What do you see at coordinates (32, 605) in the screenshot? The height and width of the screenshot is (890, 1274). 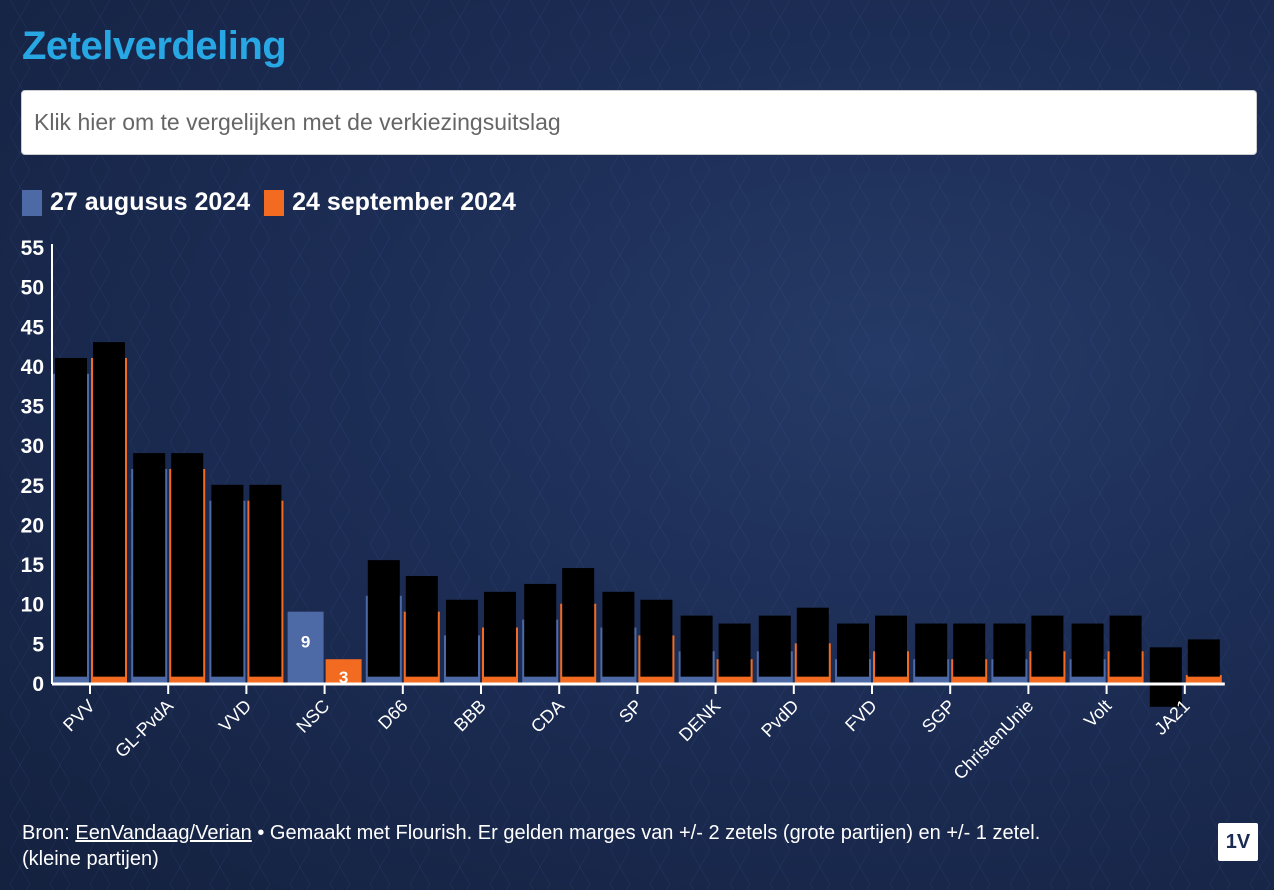 I see `y-tick-label: 10` at bounding box center [32, 605].